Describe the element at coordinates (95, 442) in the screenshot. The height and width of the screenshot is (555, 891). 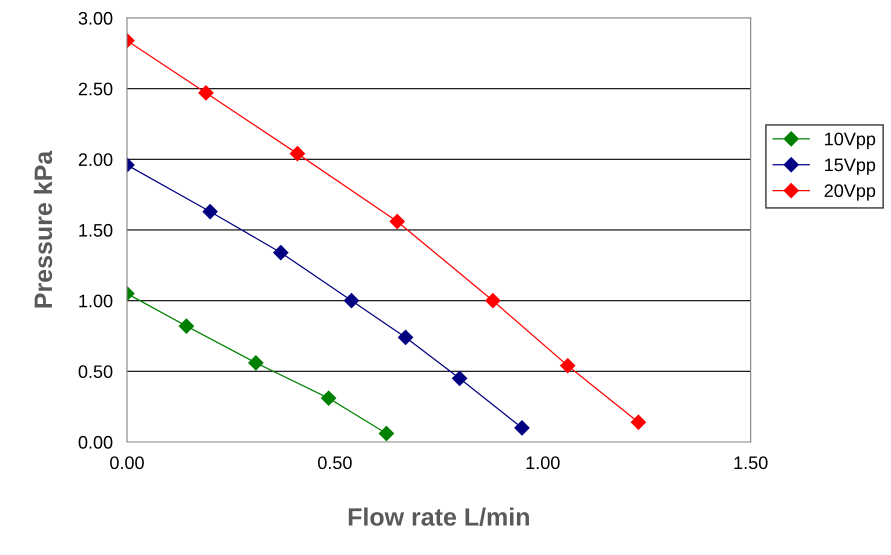
I see `y-tick-label: 0.00` at that location.